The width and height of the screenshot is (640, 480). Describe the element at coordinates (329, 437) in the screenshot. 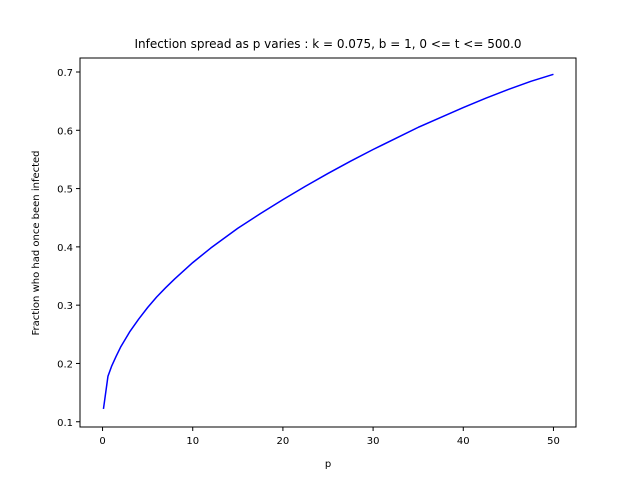

I see `x-axis: 0 10 20 30 40 50` at that location.